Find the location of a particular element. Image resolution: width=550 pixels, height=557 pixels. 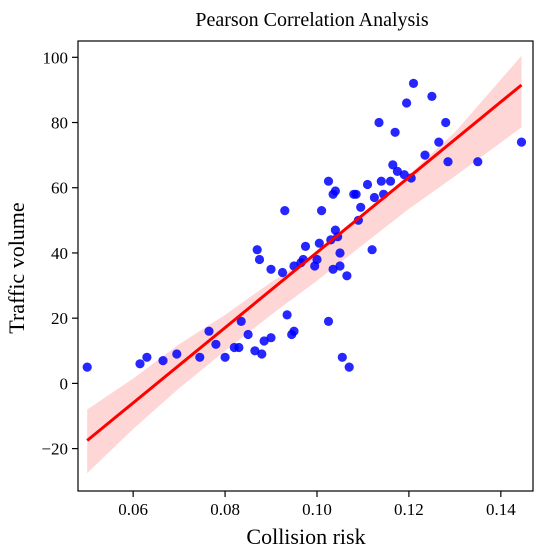

y-tick-label: 40 is located at coordinates (59, 253).